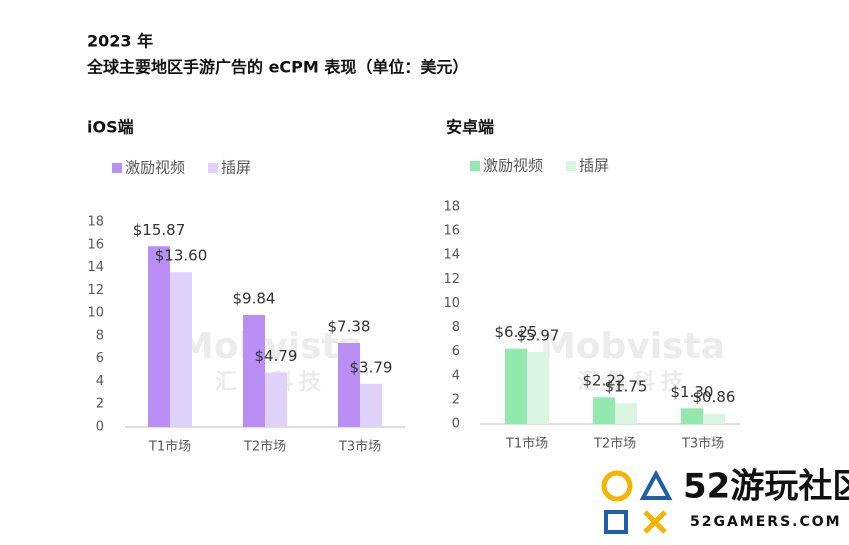 The width and height of the screenshot is (849, 545). I want to click on value-label: $1.75, so click(626, 386).